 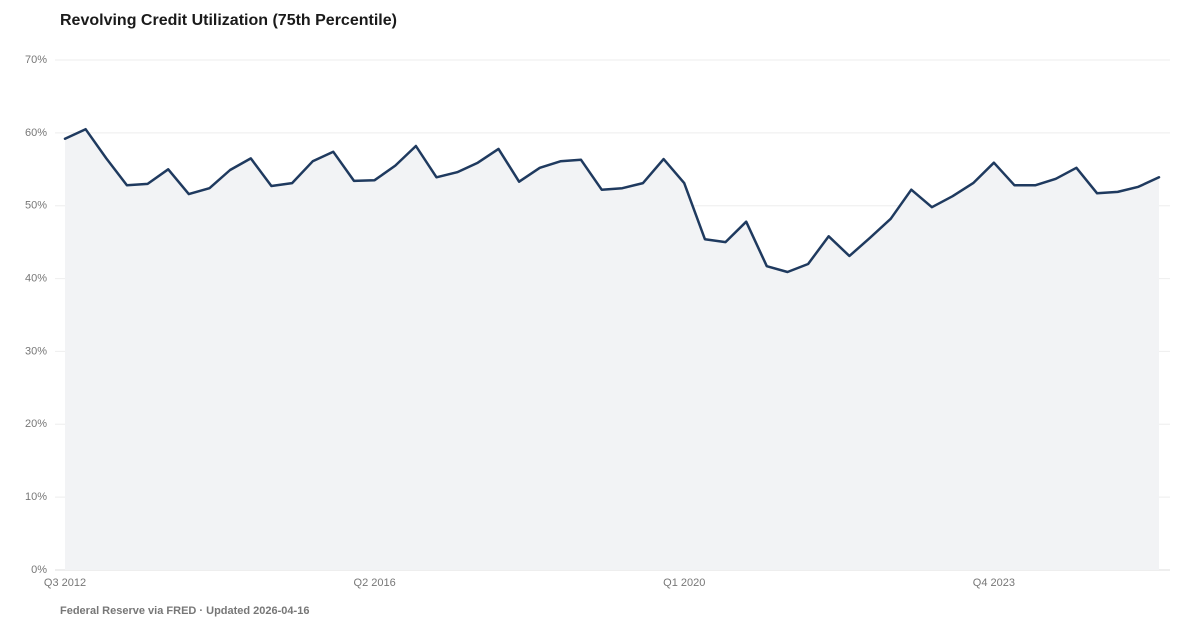 I want to click on x-tick-label: Q4 2023, so click(x=994, y=583).